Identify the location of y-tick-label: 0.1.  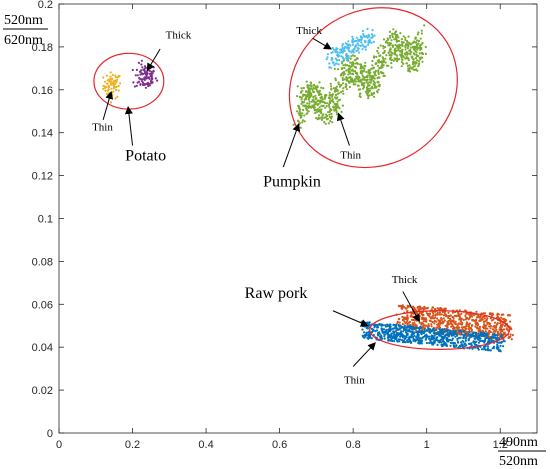
(45, 220).